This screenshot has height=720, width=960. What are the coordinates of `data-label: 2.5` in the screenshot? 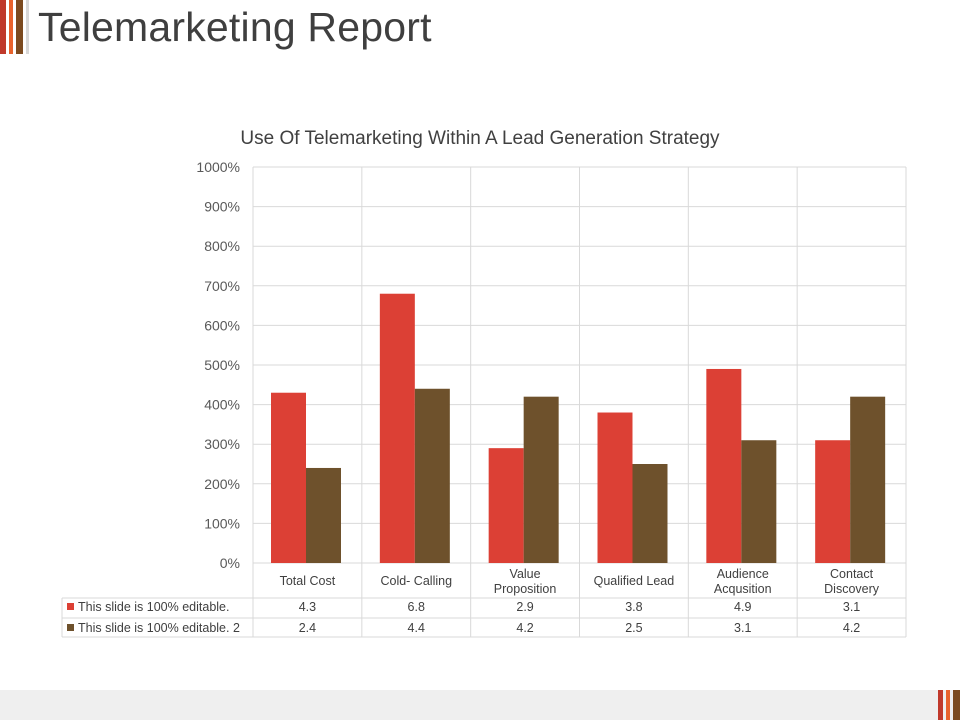 It's located at (633, 628).